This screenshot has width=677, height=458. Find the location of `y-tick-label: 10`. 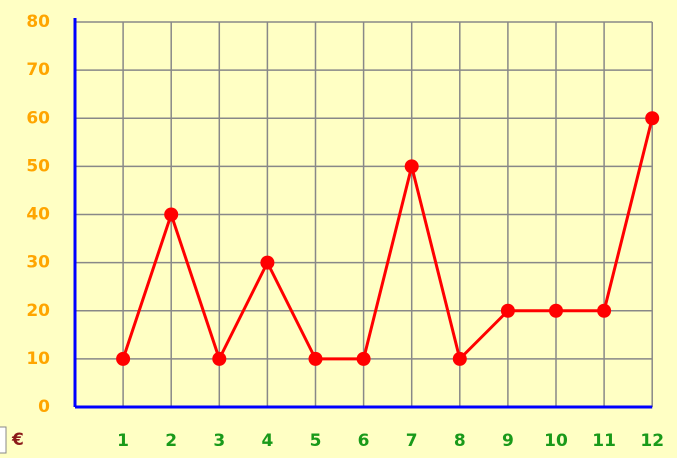

y-tick-label: 10 is located at coordinates (38, 359).